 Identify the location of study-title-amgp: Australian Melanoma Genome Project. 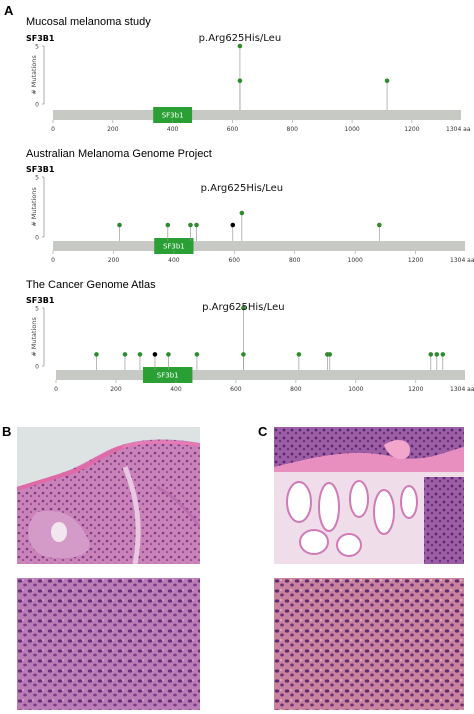
(119, 154).